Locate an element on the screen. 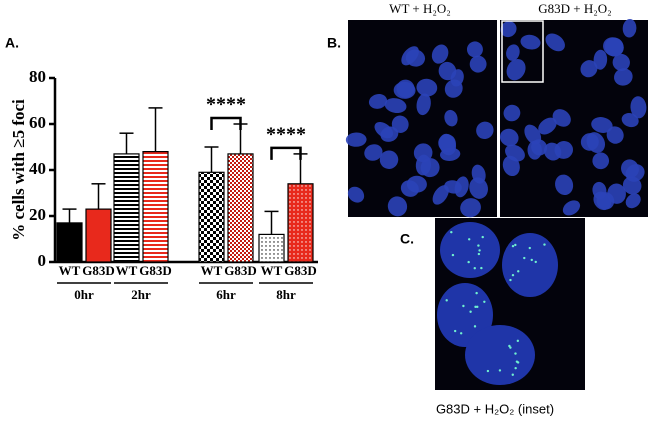 The height and width of the screenshot is (424, 650). panel-label: B. is located at coordinates (334, 43).